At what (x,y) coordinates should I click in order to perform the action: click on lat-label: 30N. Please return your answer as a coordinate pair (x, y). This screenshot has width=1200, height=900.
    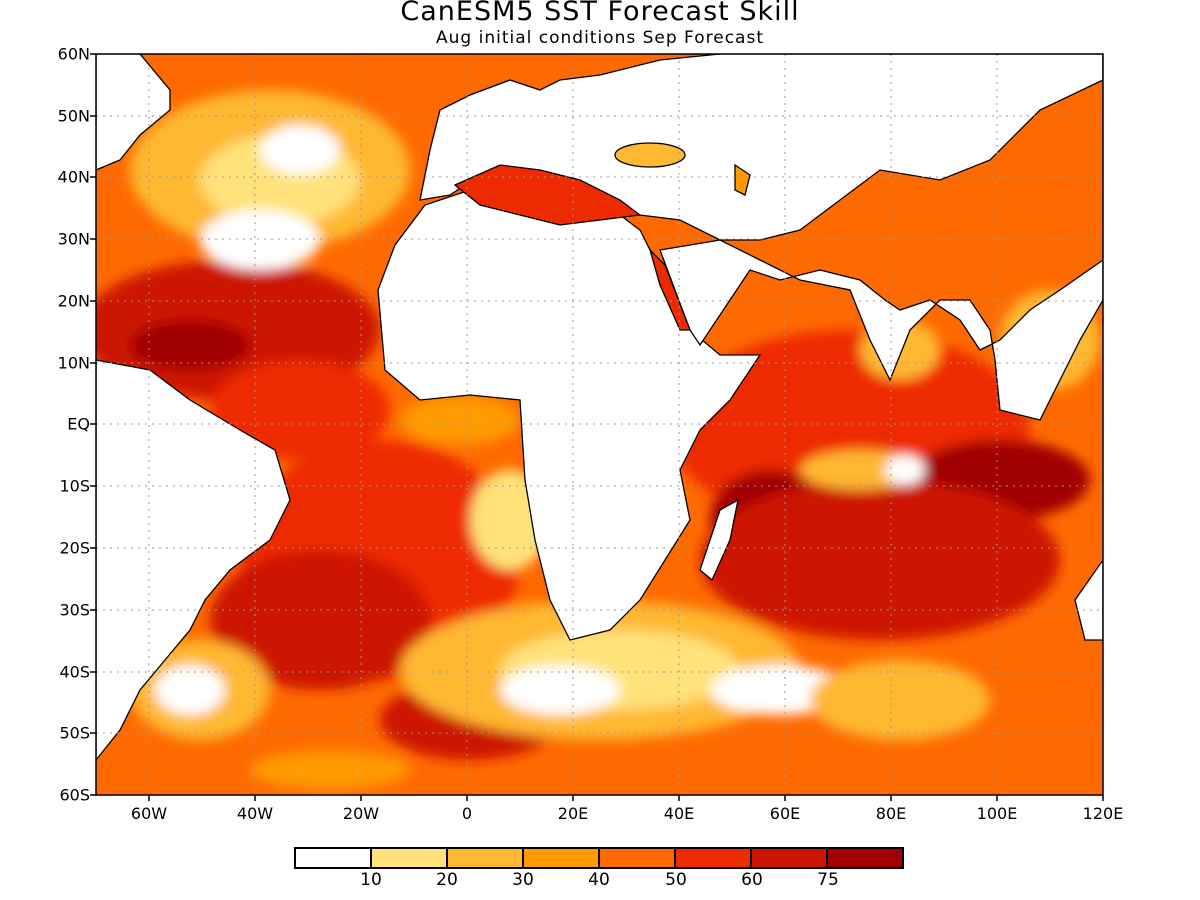
    Looking at the image, I should click on (73, 239).